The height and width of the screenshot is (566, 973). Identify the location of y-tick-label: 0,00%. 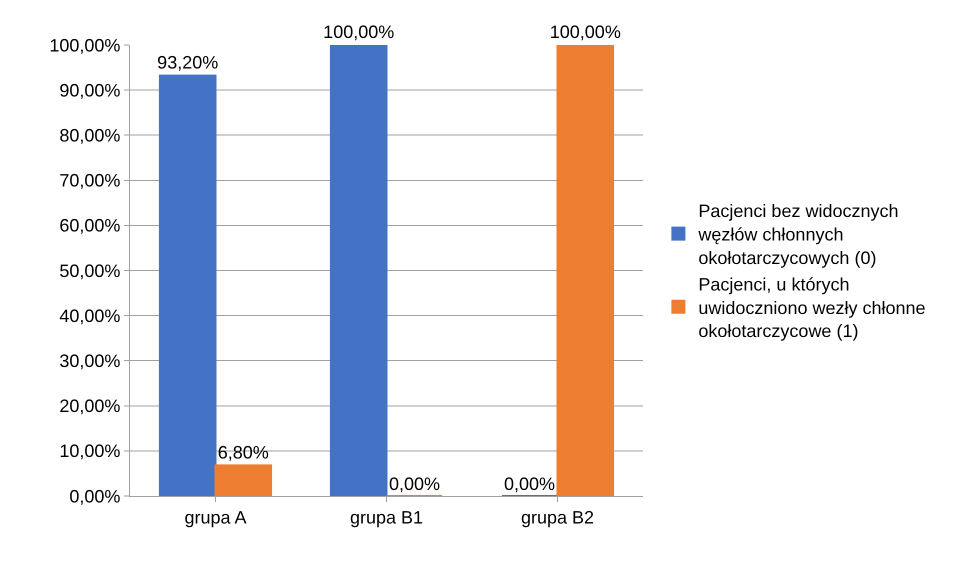
(94, 496).